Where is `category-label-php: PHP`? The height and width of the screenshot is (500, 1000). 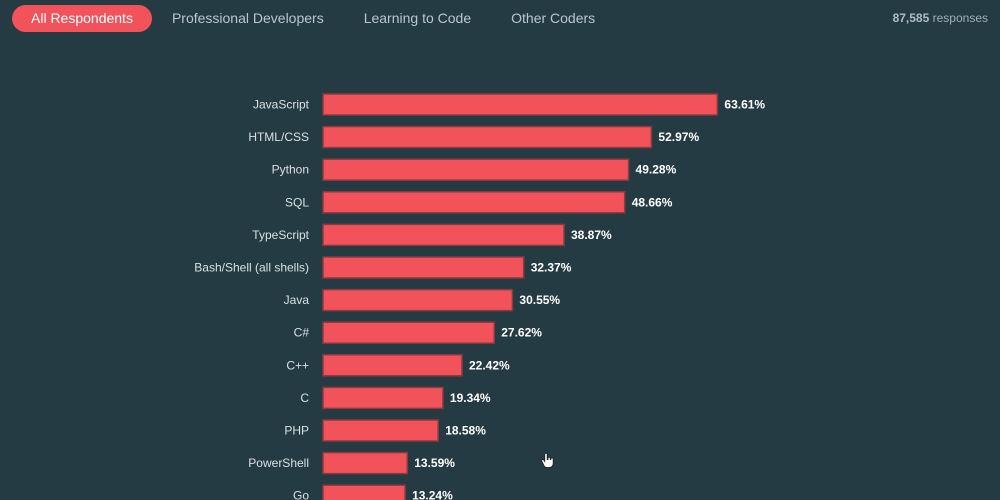 category-label-php: PHP is located at coordinates (296, 431).